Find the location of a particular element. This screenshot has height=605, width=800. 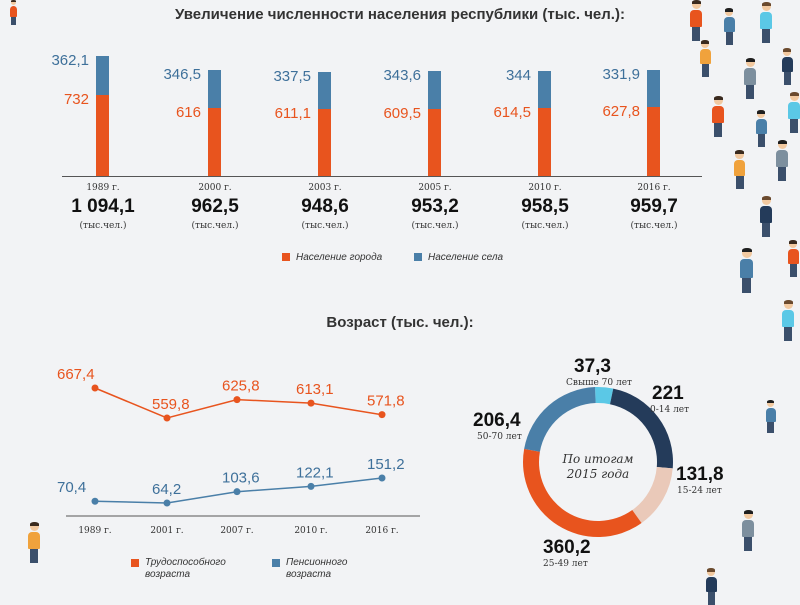

legend-item-rural: Население села is located at coordinates (458, 257).